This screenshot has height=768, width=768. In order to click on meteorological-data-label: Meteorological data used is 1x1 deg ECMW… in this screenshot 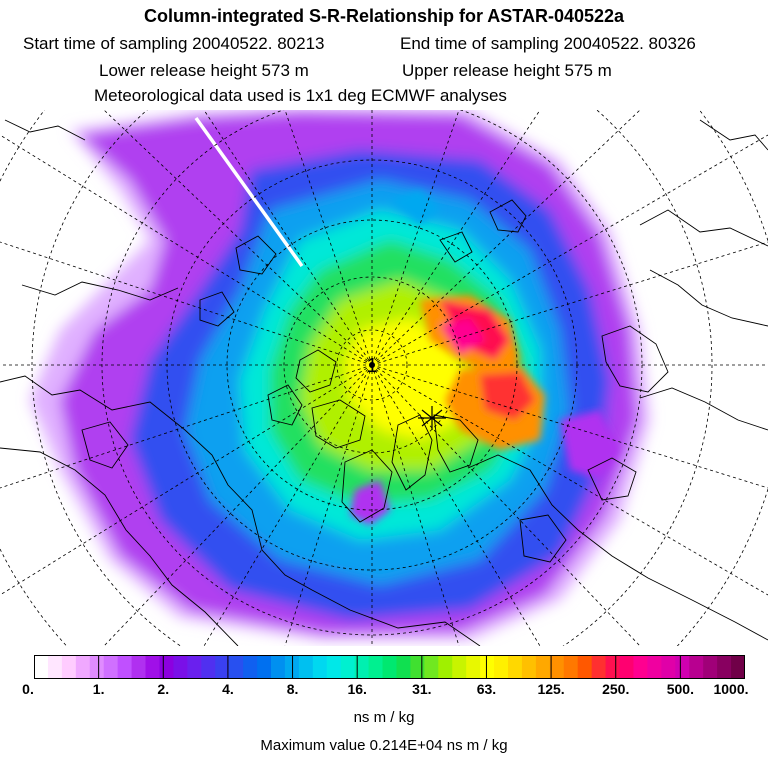, I will do `click(300, 95)`.